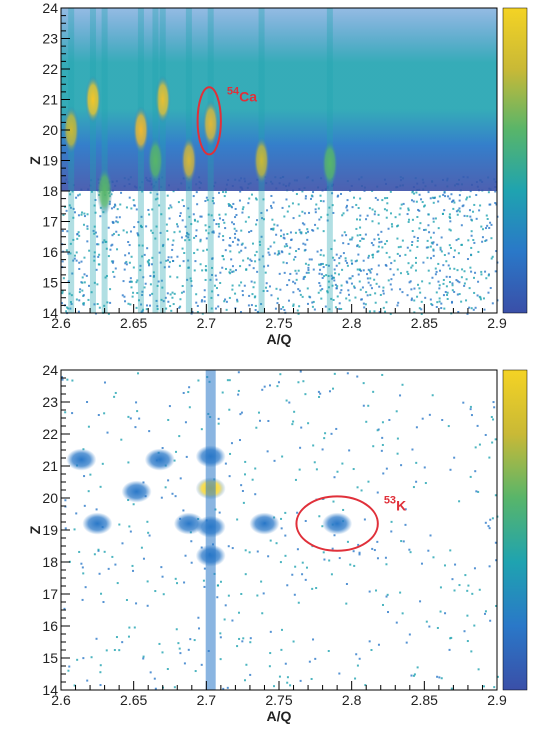 This screenshot has width=535, height=754. What do you see at coordinates (210, 123) in the screenshot?
I see `peak` at bounding box center [210, 123].